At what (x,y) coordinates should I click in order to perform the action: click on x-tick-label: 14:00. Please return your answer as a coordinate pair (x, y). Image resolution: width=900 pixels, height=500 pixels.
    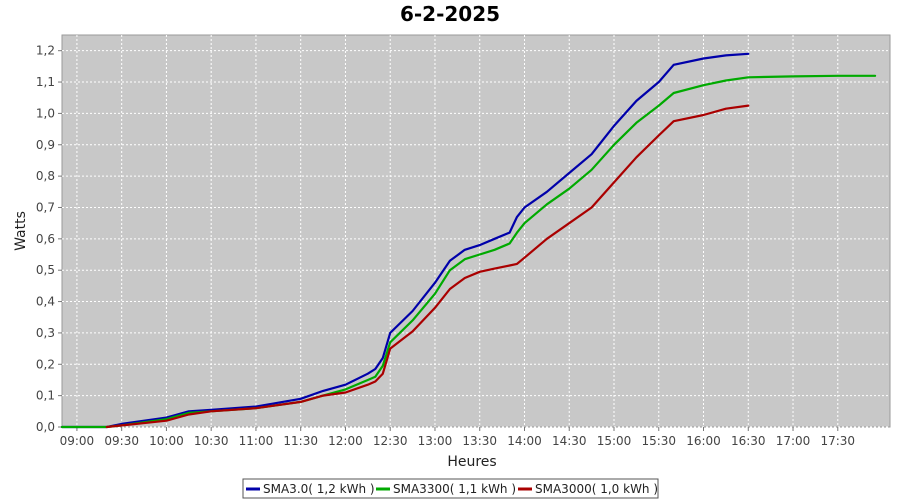
    Looking at the image, I should click on (524, 441).